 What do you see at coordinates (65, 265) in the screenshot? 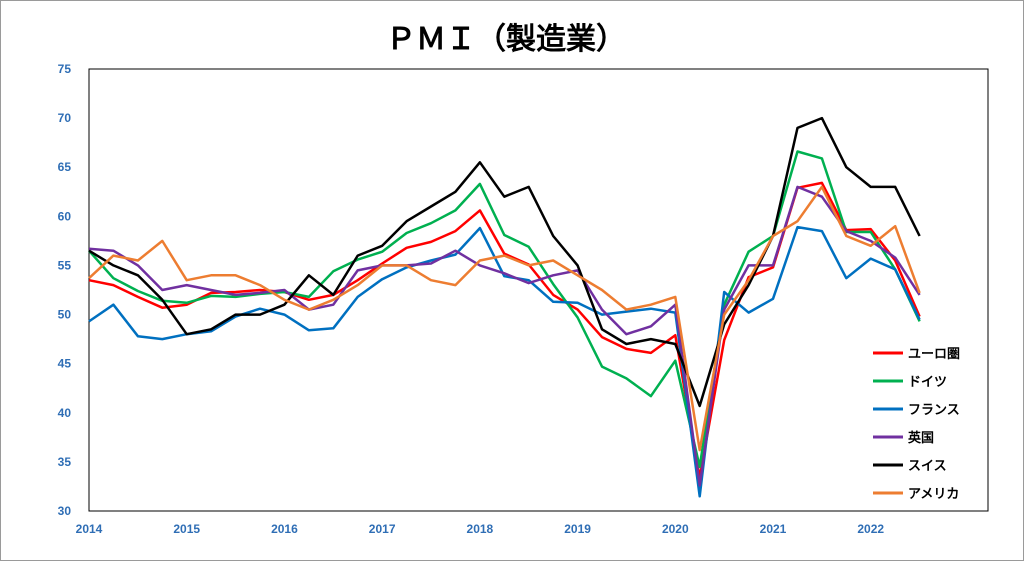
I see `y-tick-label: 55` at bounding box center [65, 265].